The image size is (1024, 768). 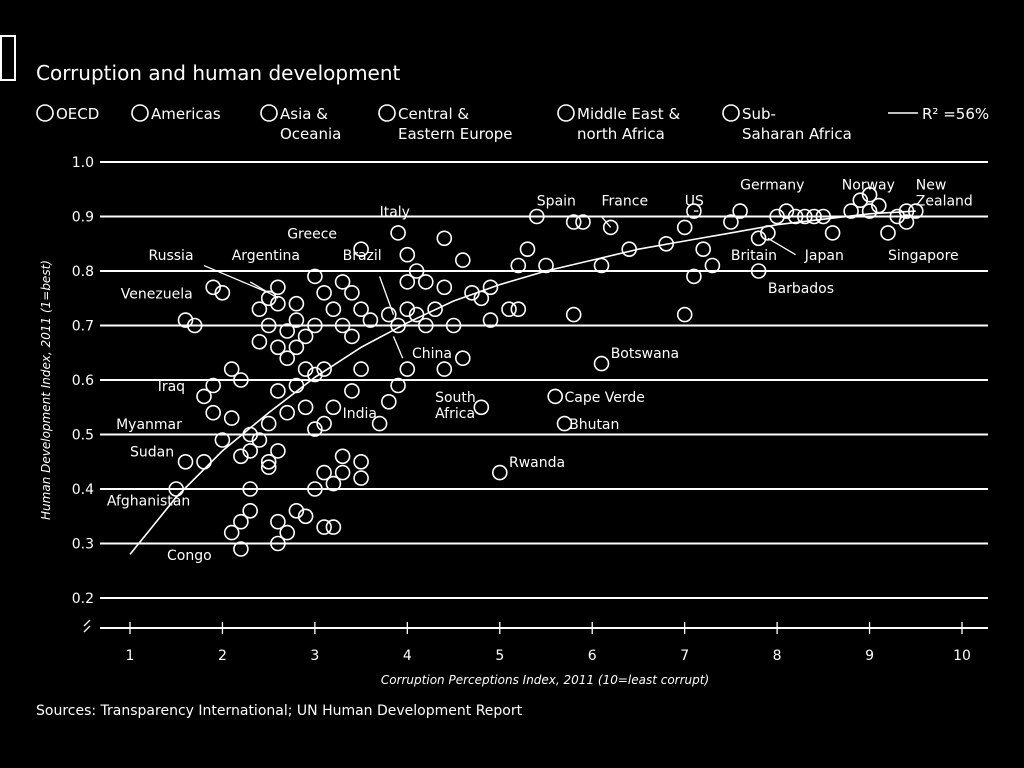 I want to click on label-africa: Africa, so click(x=455, y=414).